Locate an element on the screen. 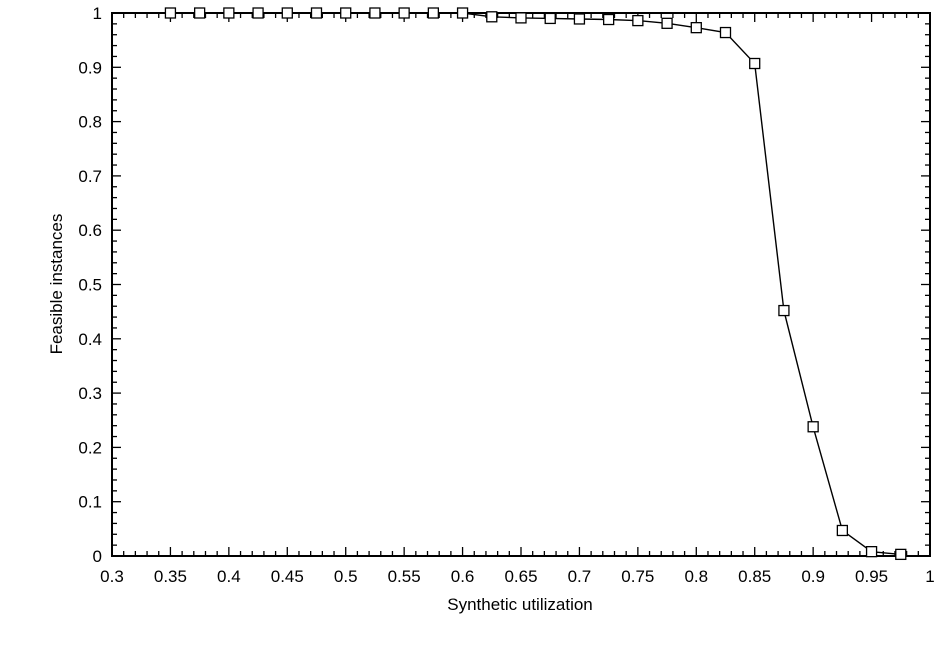 Image resolution: width=945 pixels, height=672 pixels. x-tick-label: 0.45 is located at coordinates (287, 576).